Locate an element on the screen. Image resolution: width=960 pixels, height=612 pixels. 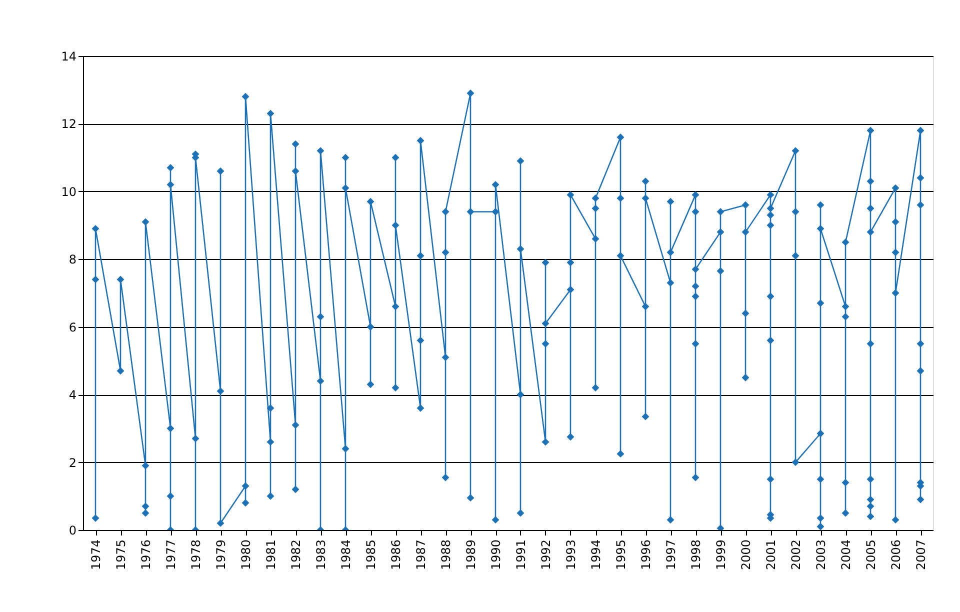
x-tick-label: 1990 is located at coordinates (496, 555).